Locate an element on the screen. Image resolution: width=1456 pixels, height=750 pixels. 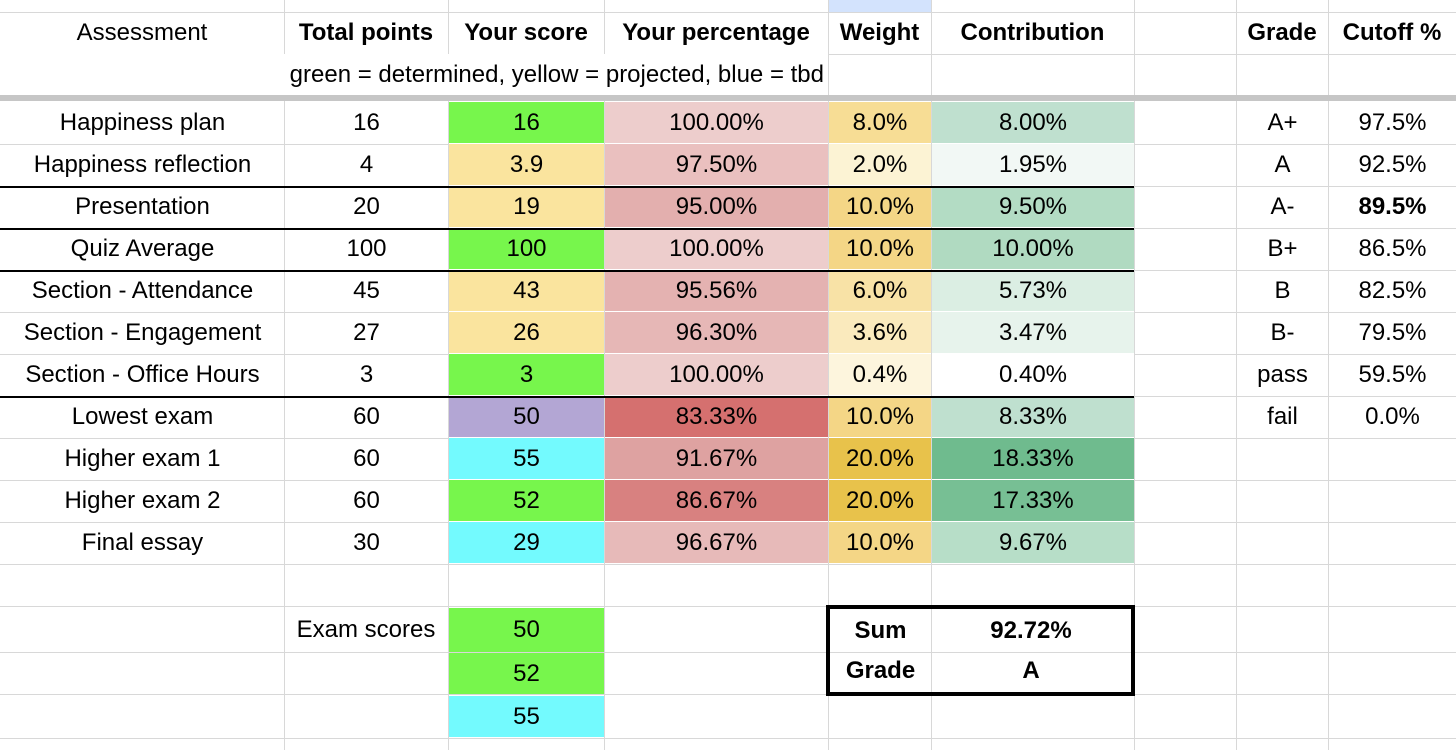
grade-letter-cell: pass is located at coordinates (1282, 374).